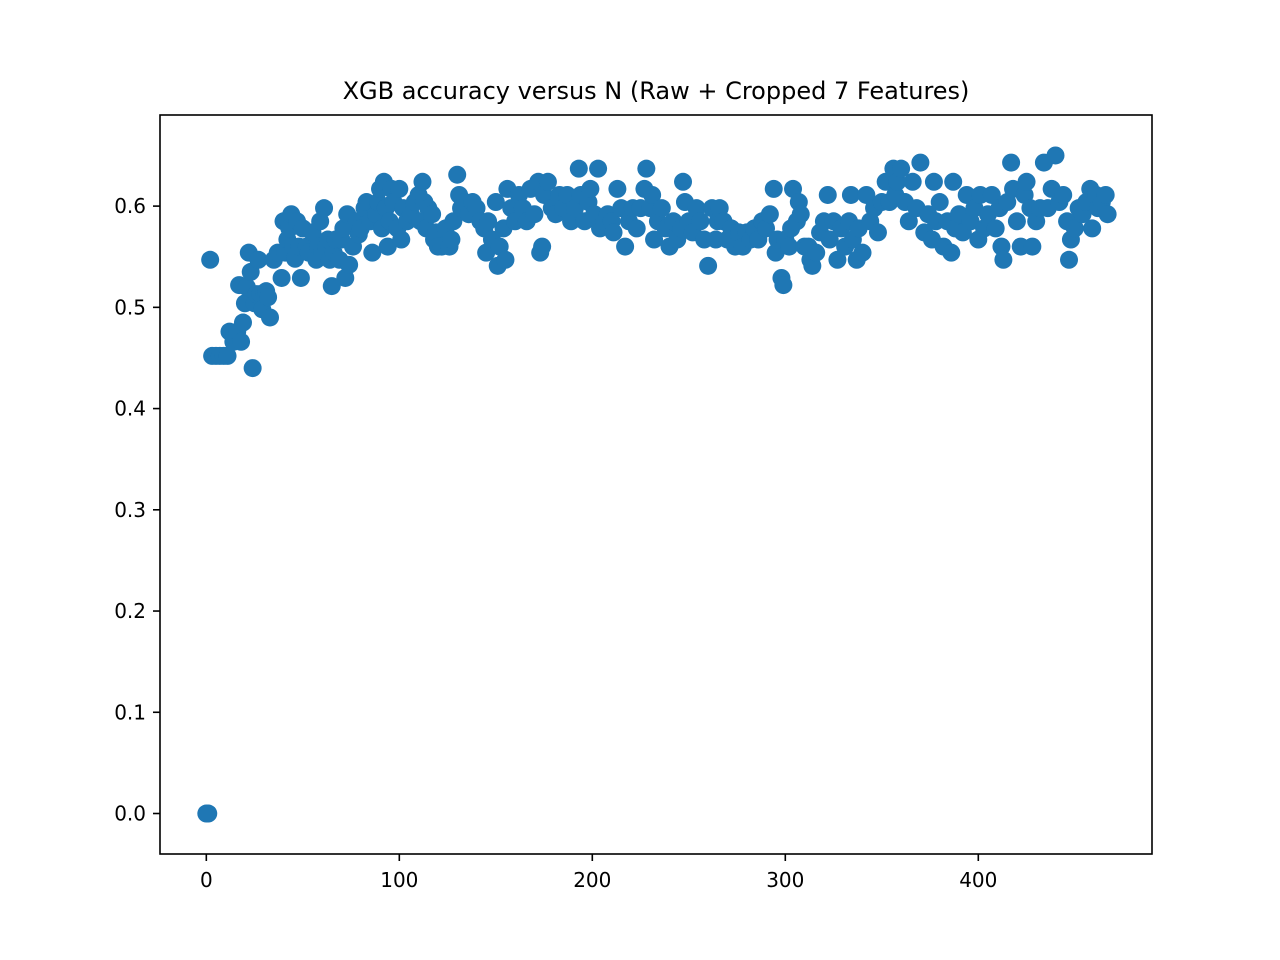 This screenshot has width=1280, height=960. Describe the element at coordinates (978, 880) in the screenshot. I see `x-tick-label: 400` at that location.